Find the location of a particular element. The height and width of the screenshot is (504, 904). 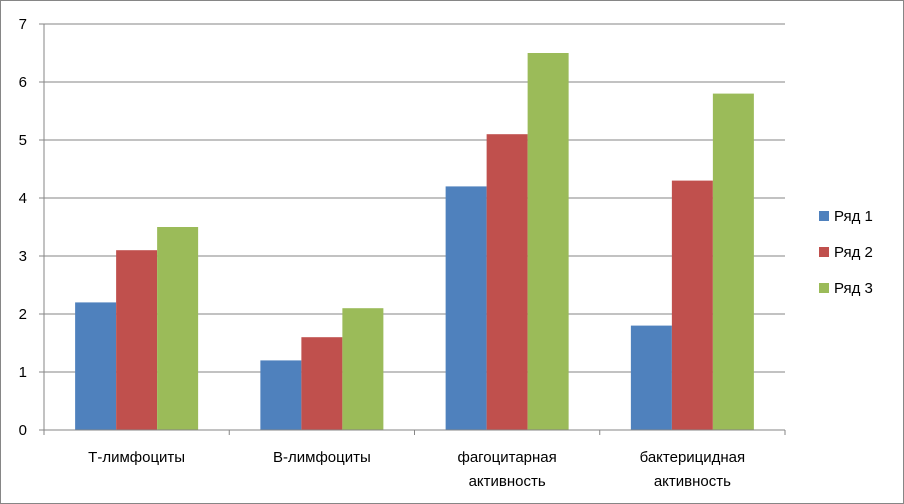

y-tick-label: 1 is located at coordinates (23, 372).